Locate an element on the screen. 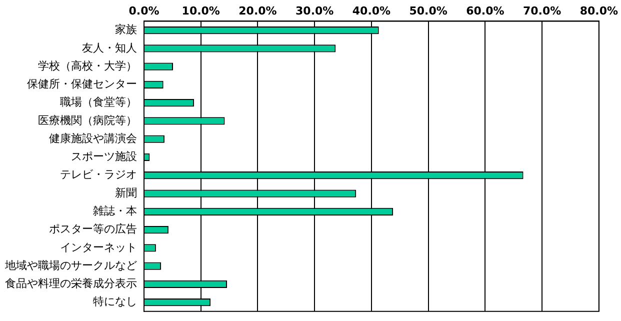  x-tick-label: 80.0% is located at coordinates (599, 11).